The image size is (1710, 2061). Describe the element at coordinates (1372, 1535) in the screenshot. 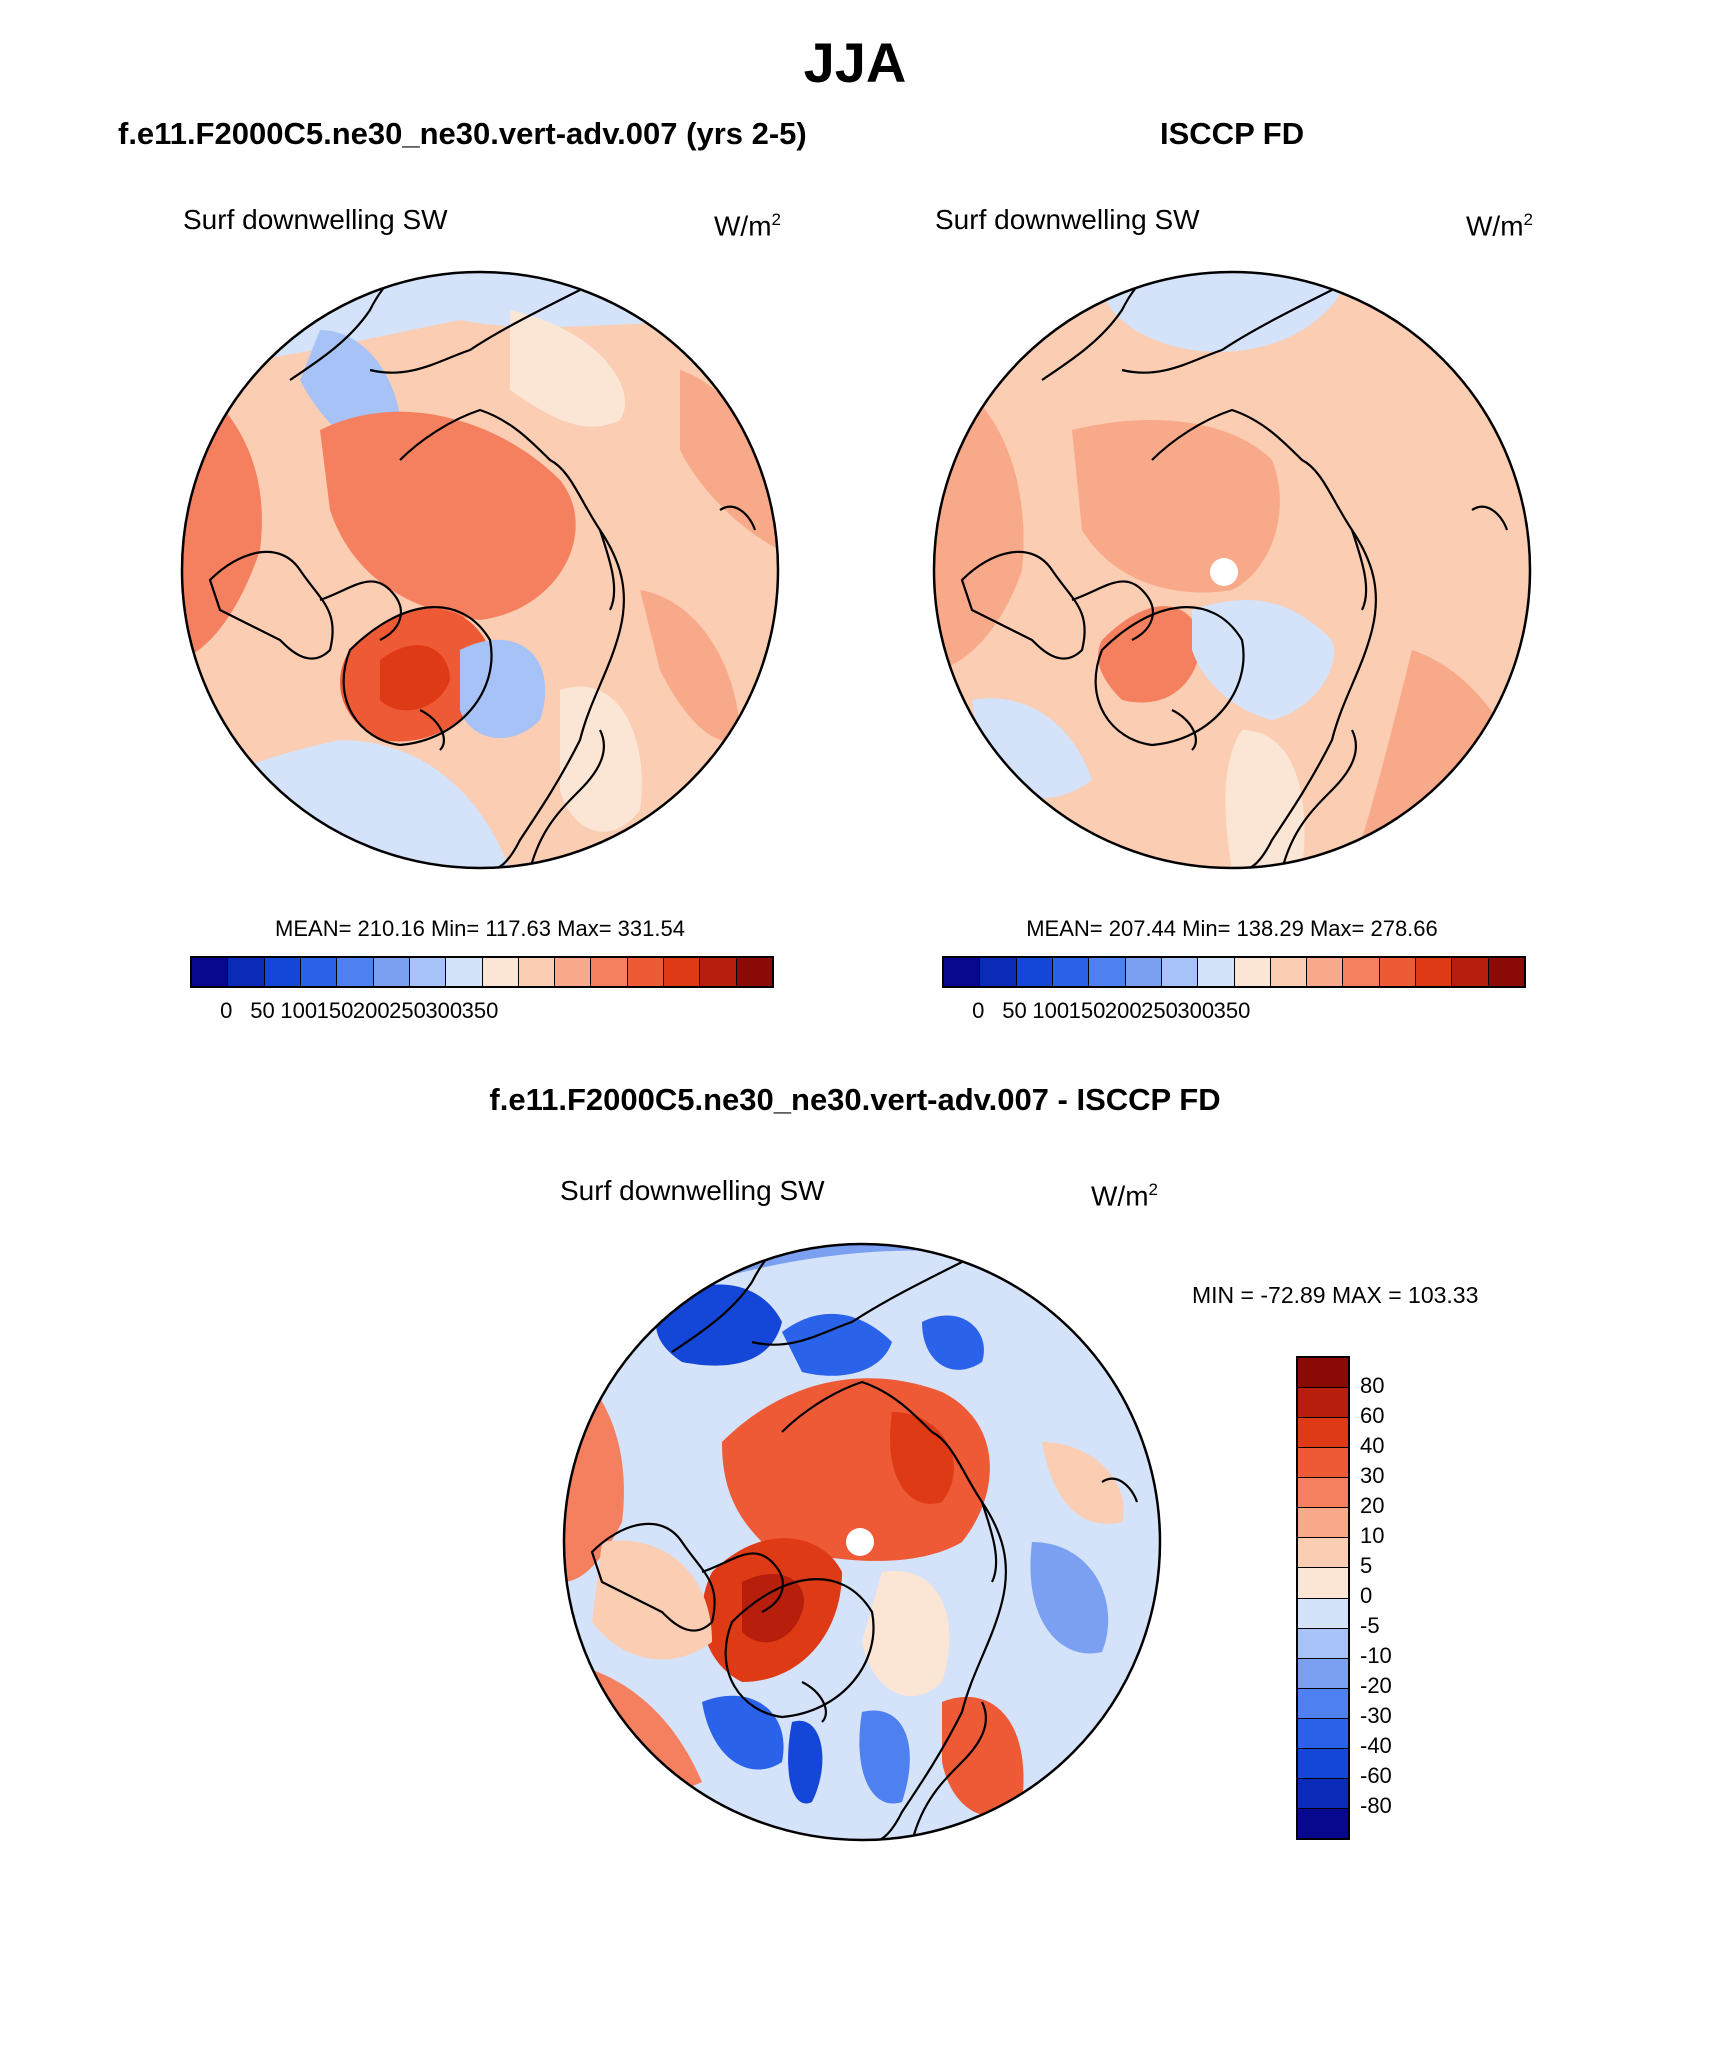

I see `diff-colorbar-tick-label: 10` at that location.